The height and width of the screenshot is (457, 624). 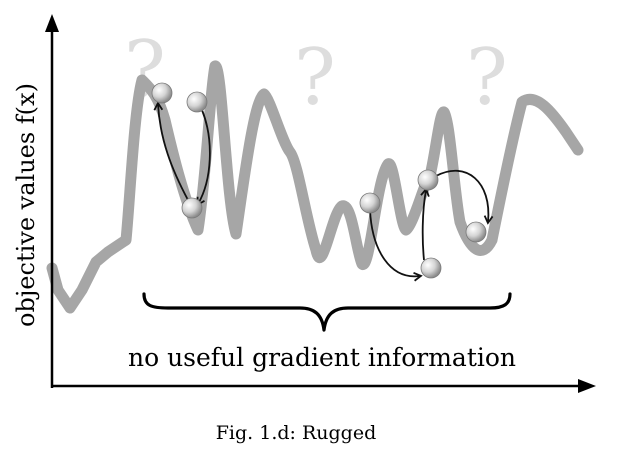 What do you see at coordinates (52, 201) in the screenshot?
I see `y-axis` at bounding box center [52, 201].